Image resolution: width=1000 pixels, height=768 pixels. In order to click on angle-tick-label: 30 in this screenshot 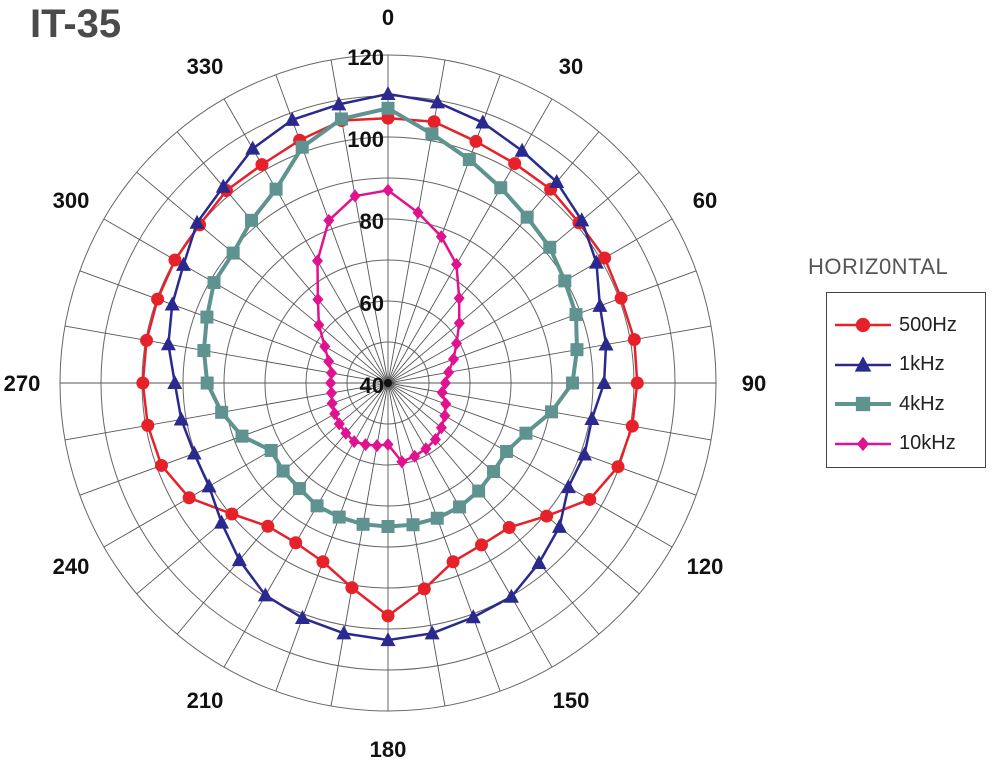, I will do `click(571, 66)`.